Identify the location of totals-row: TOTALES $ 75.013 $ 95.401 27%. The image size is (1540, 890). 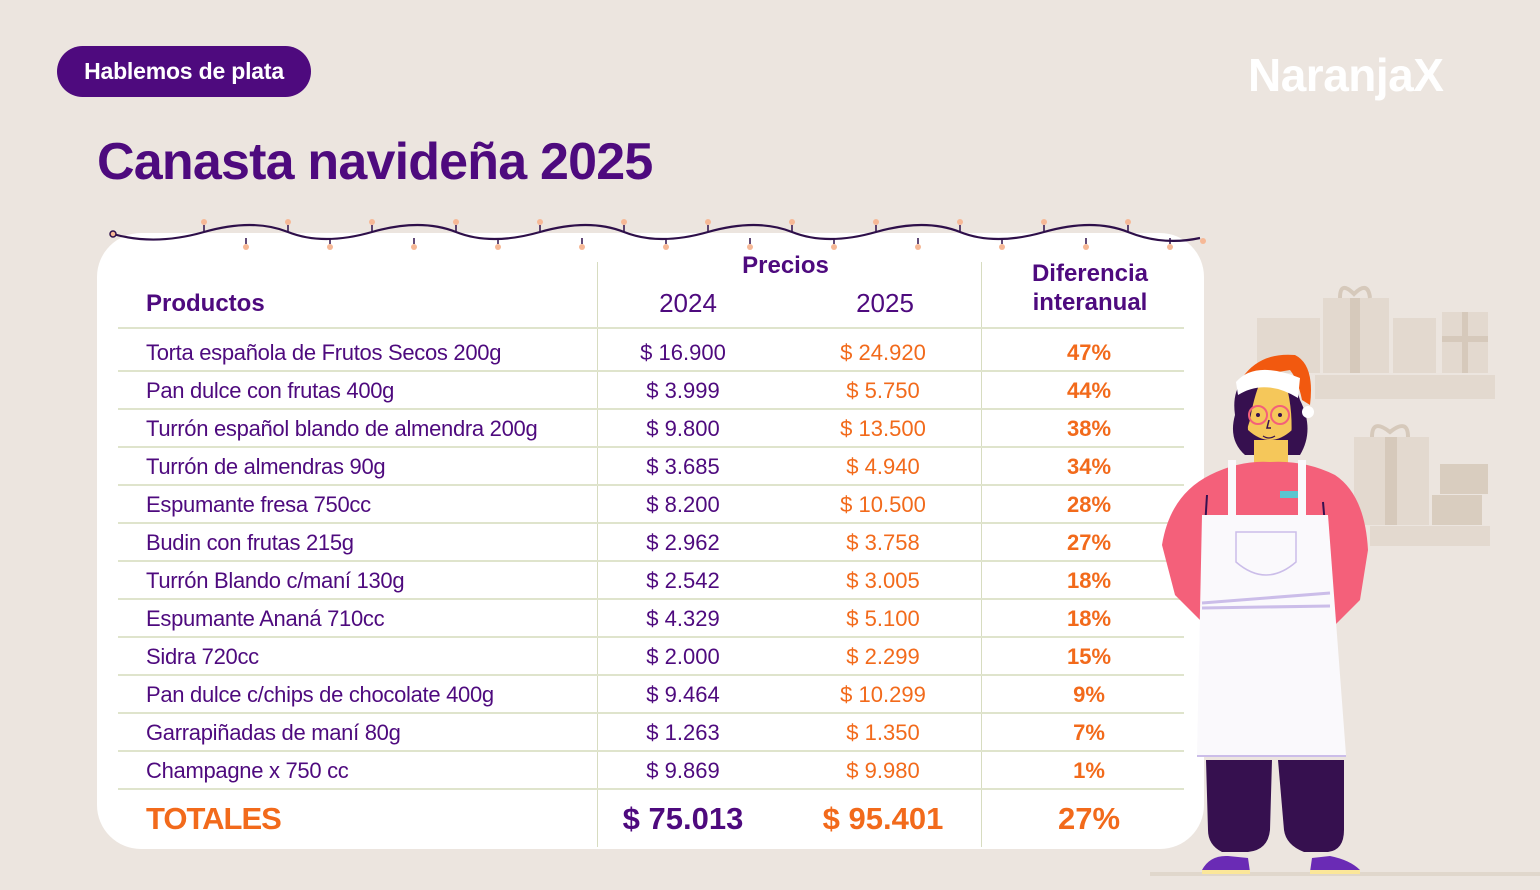
(651, 819).